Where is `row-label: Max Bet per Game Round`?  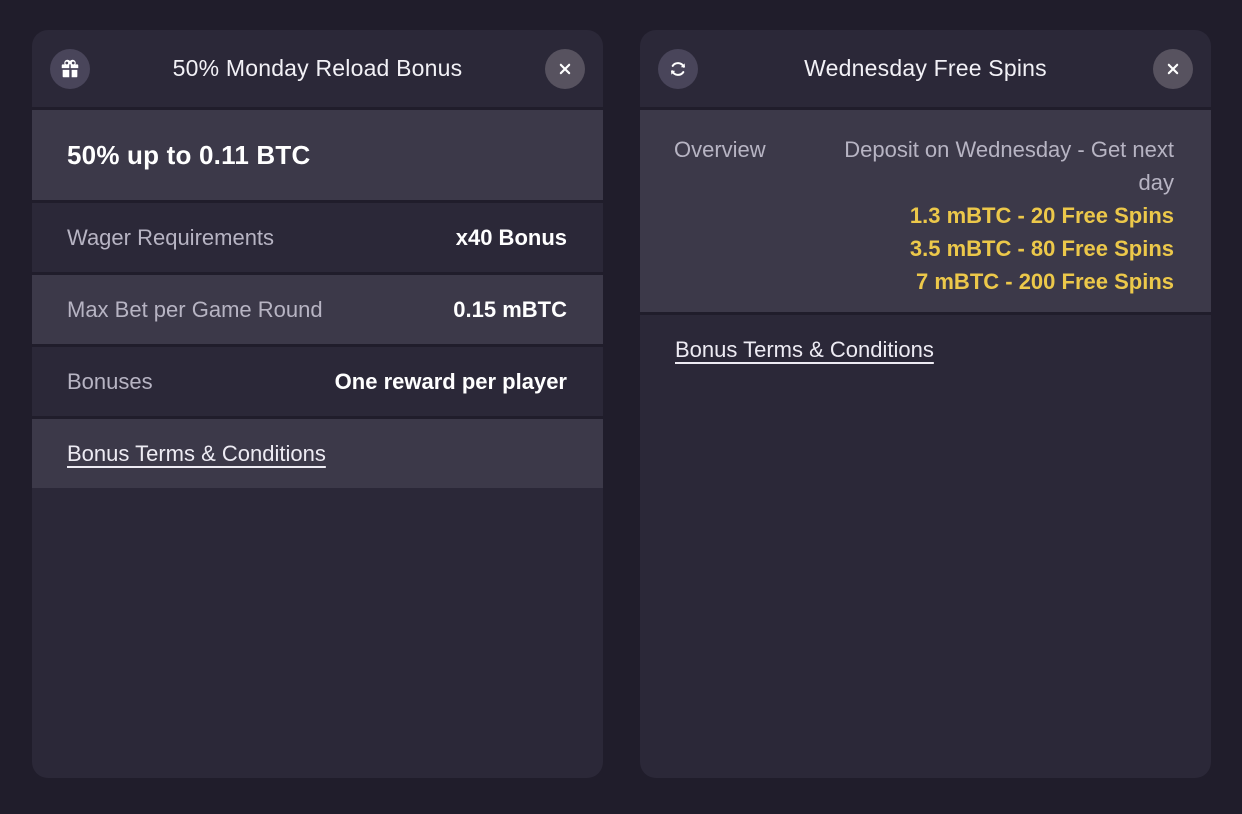
row-label: Max Bet per Game Round is located at coordinates (195, 309).